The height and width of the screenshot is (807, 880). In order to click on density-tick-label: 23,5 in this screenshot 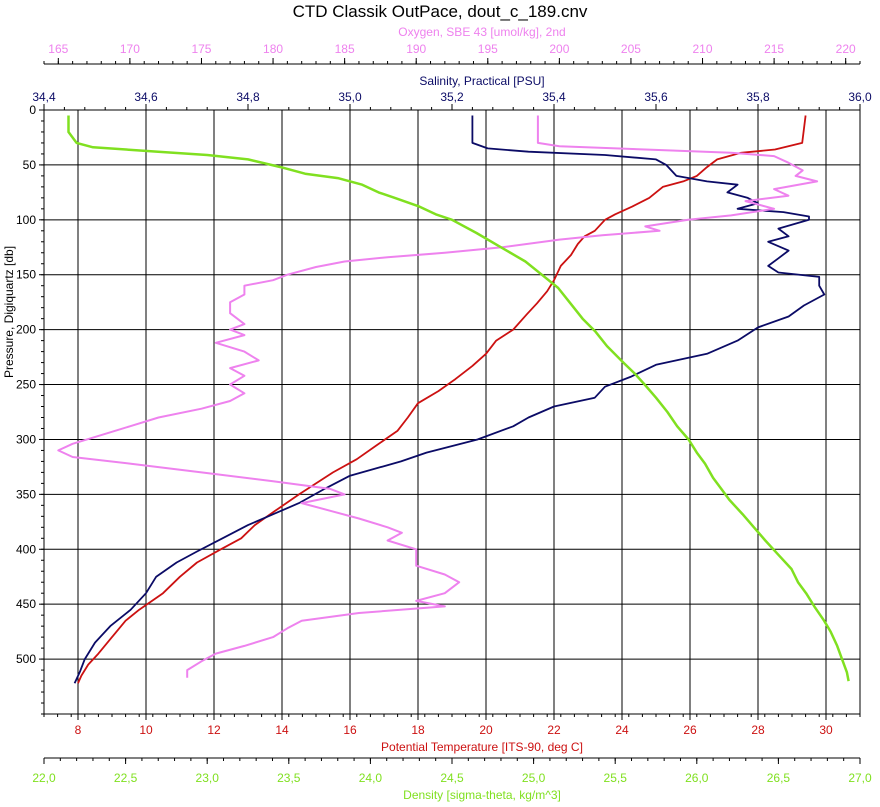, I will do `click(289, 778)`.